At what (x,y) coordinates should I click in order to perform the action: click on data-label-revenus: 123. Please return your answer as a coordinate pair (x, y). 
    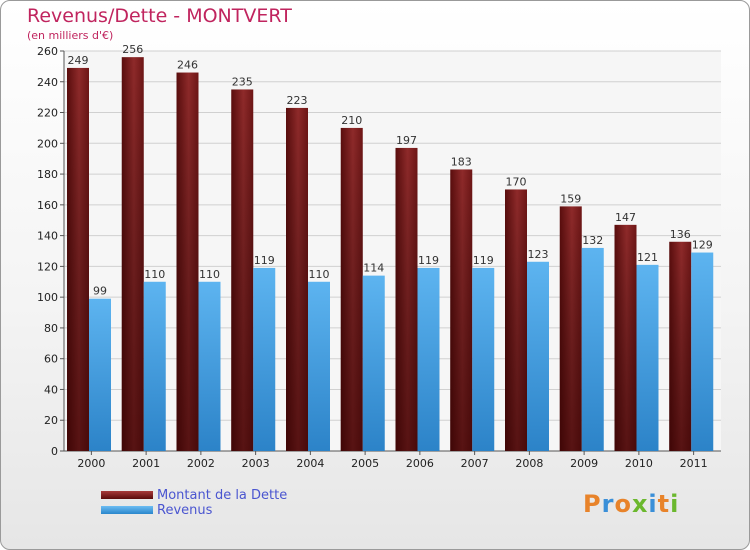
    Looking at the image, I should click on (538, 254).